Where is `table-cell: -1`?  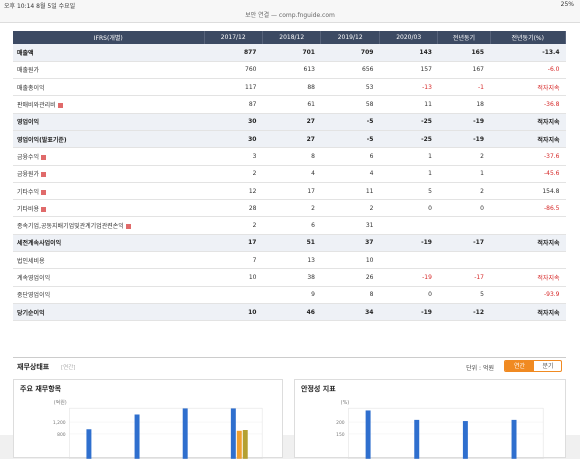 table-cell: -1 is located at coordinates (463, 87).